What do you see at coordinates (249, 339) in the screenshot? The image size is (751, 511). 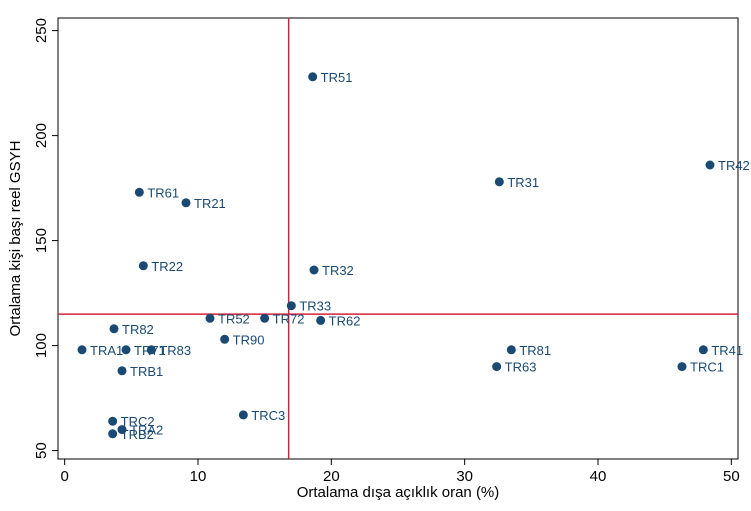 I see `point-label: TR90` at bounding box center [249, 339].